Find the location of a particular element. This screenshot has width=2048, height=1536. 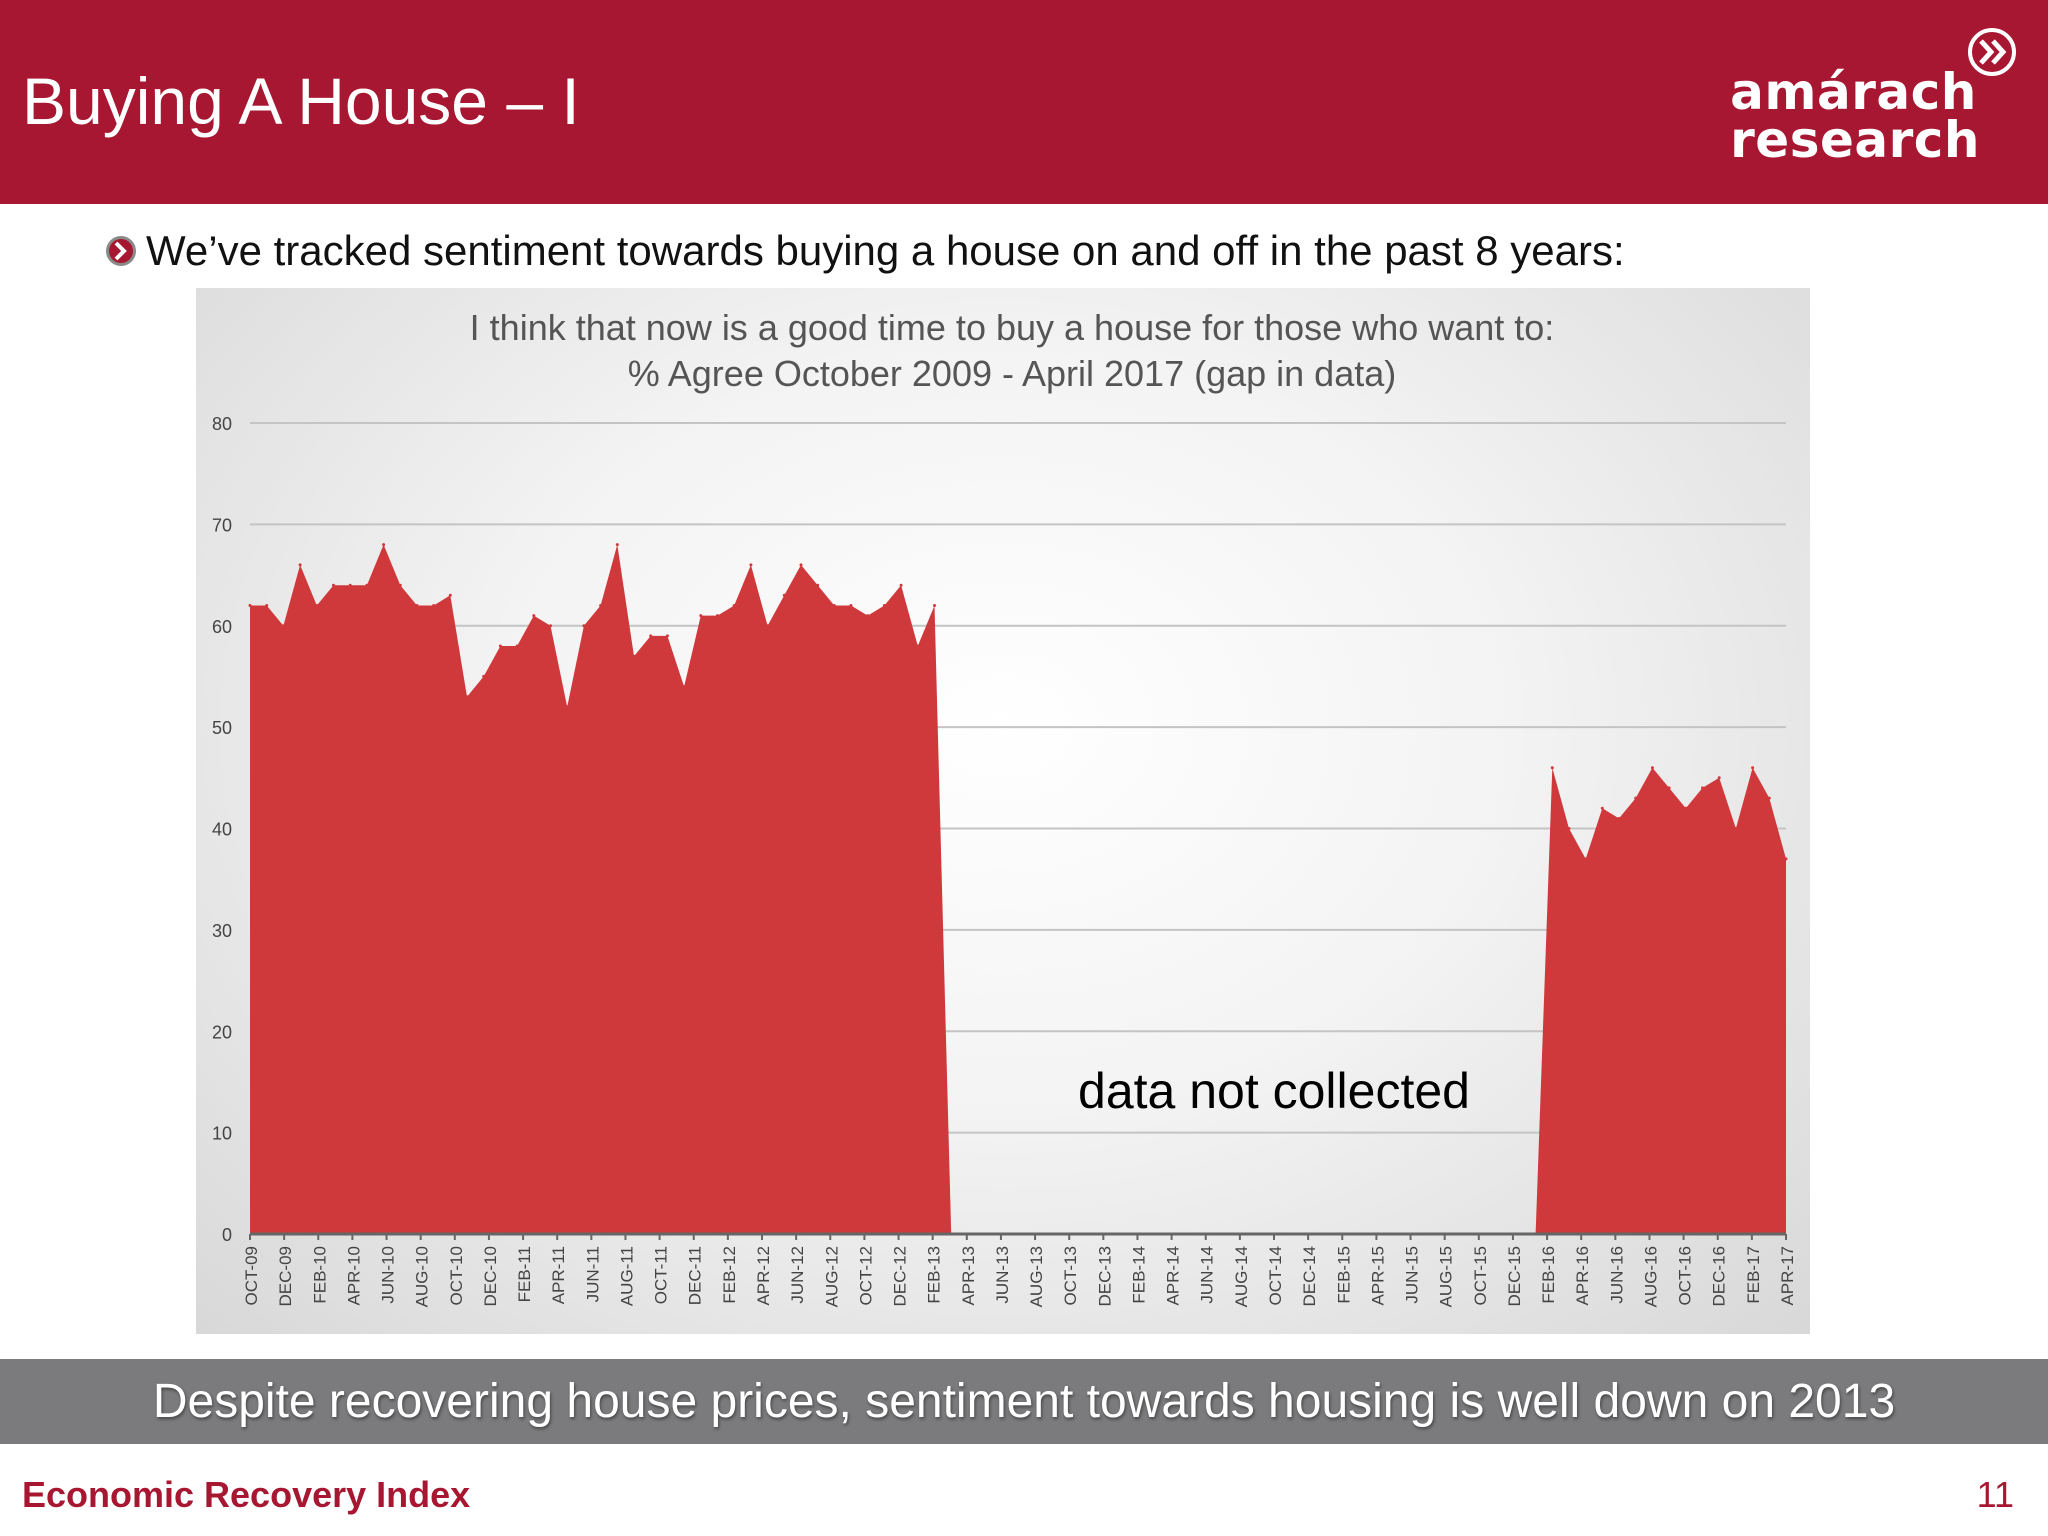

x-tick-label: OCT-15 is located at coordinates (1480, 1276).